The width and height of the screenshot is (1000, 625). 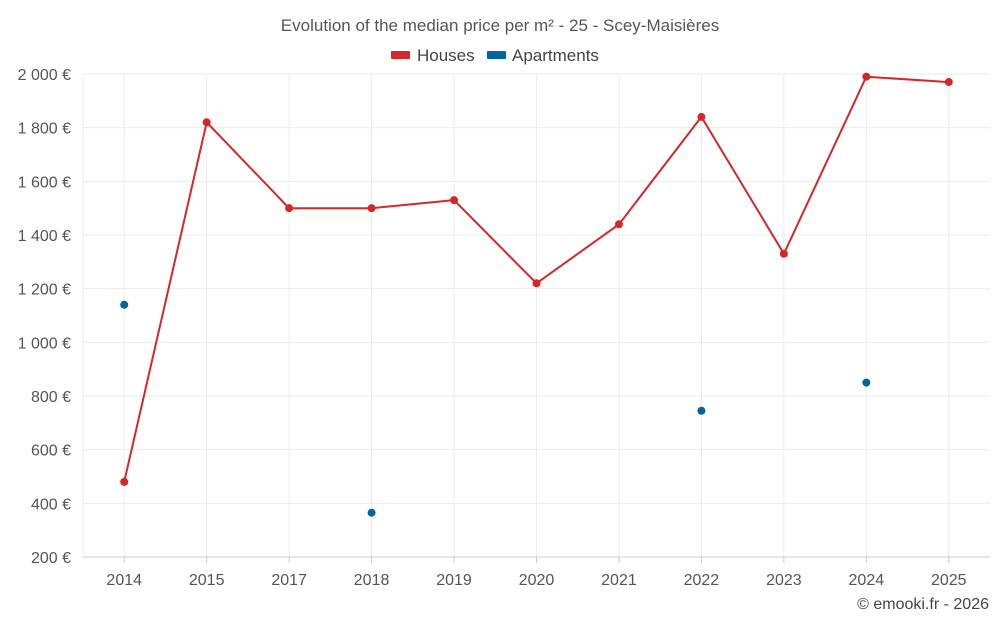 What do you see at coordinates (446, 55) in the screenshot?
I see `legend-label-houses: Houses` at bounding box center [446, 55].